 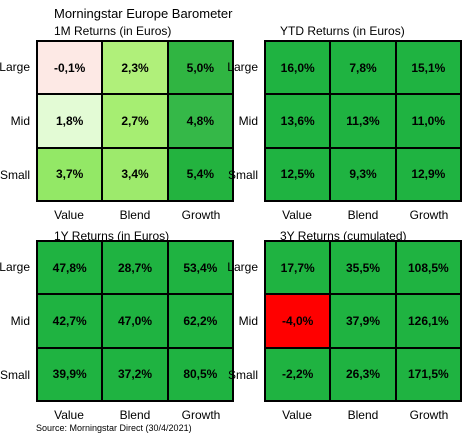 What do you see at coordinates (200, 268) in the screenshot?
I see `heatmap-cell: 53,4%` at bounding box center [200, 268].